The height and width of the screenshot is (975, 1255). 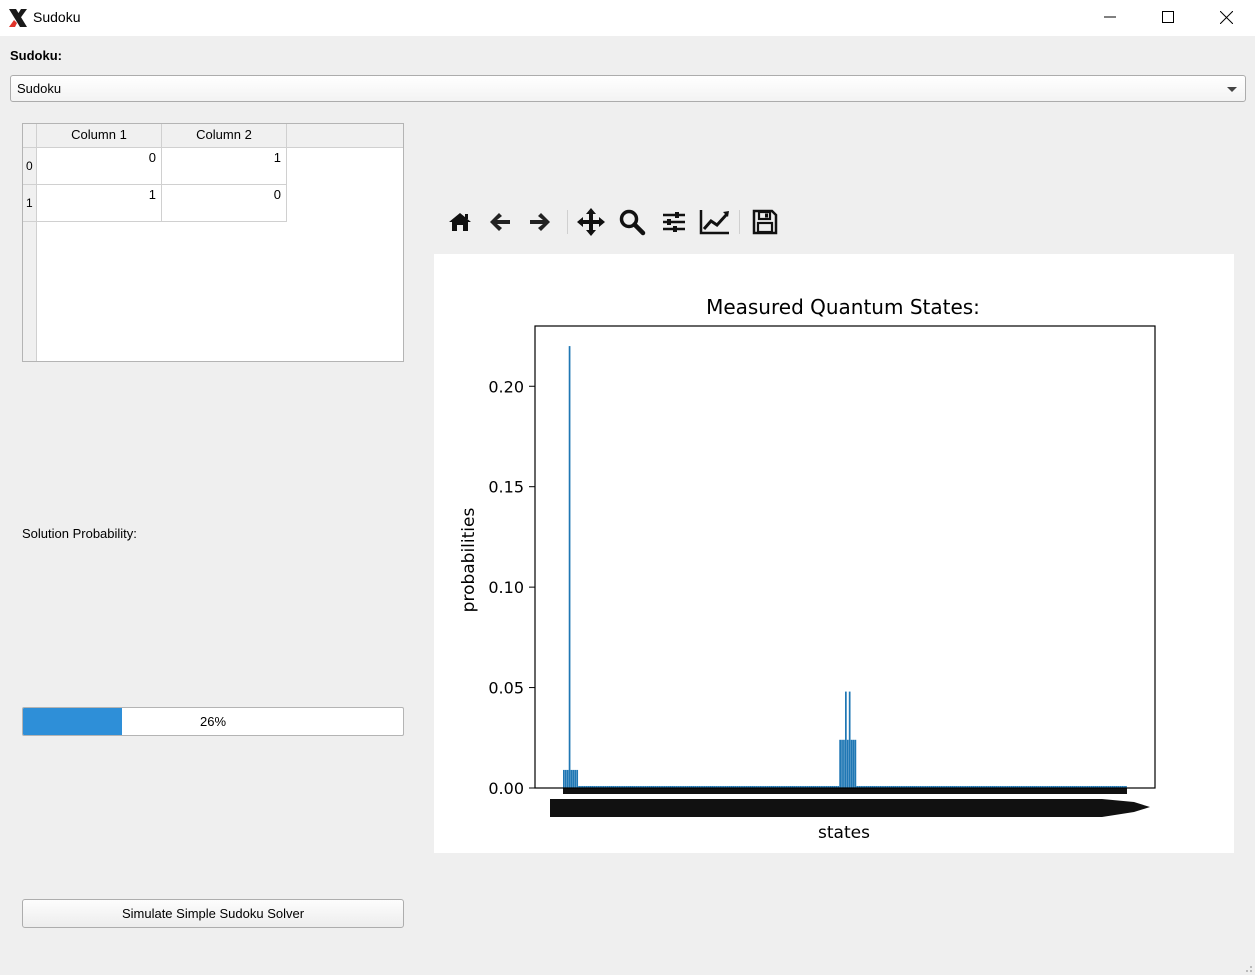 I want to click on home-button, so click(x=460, y=222).